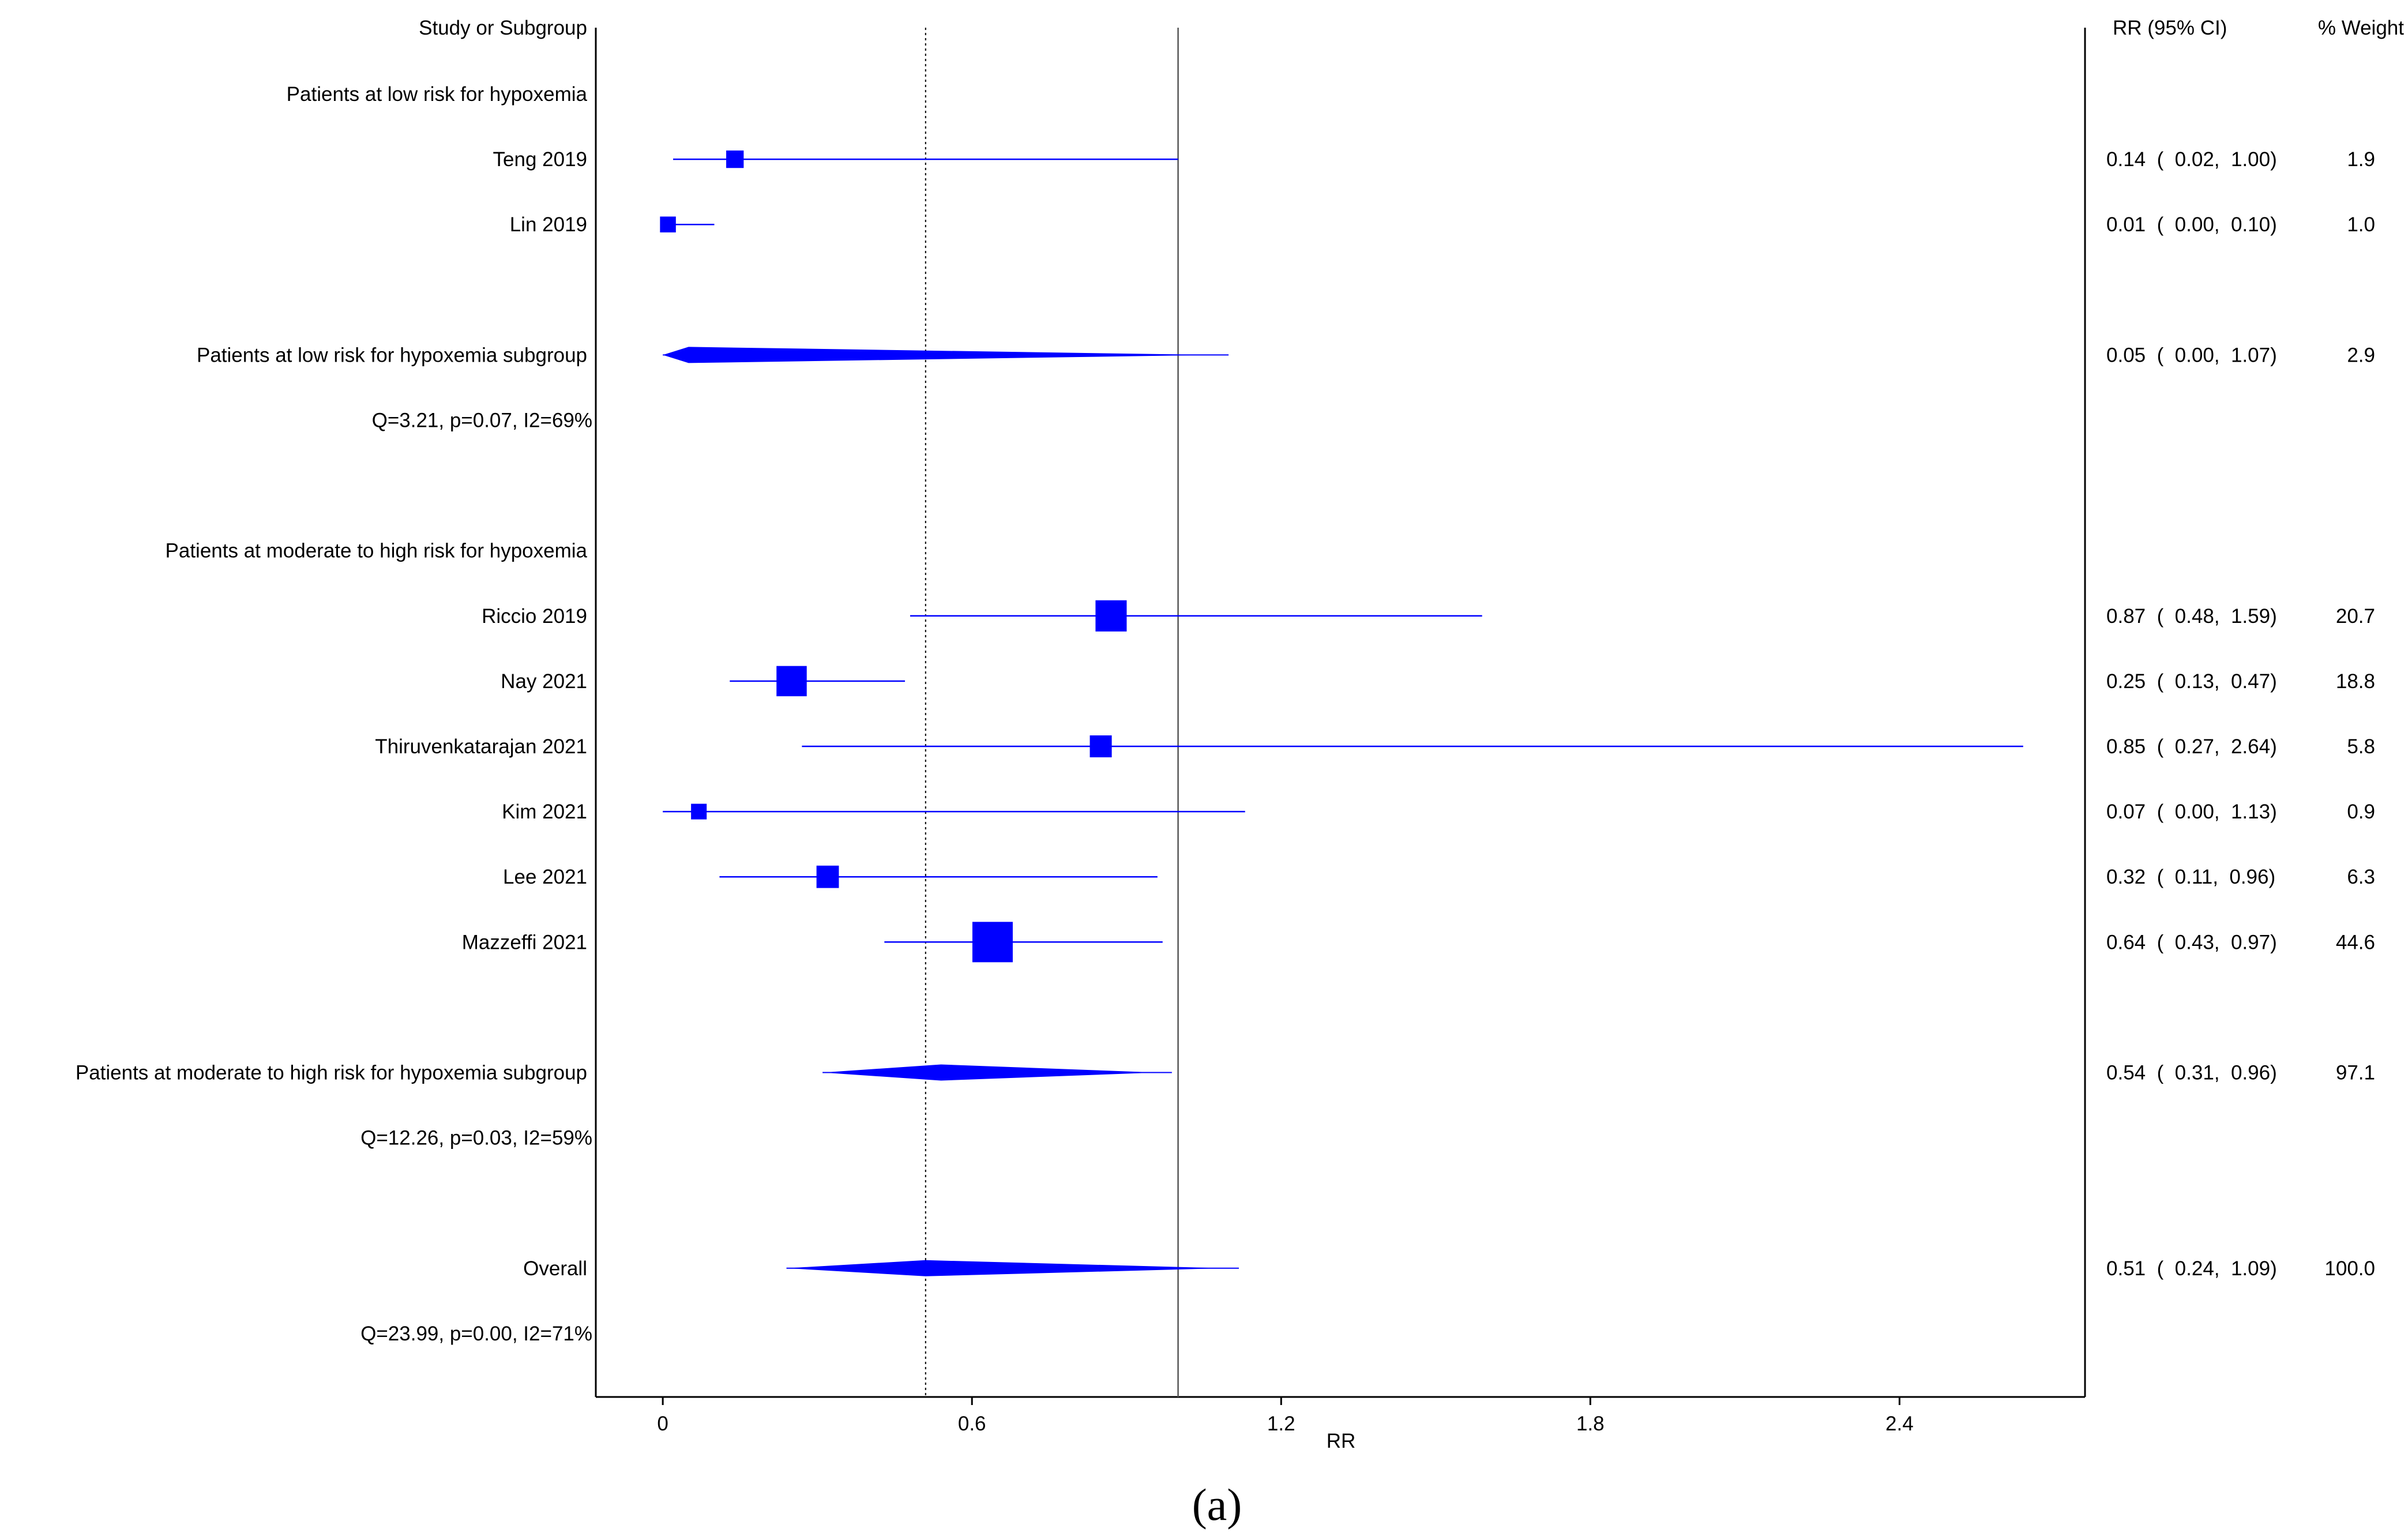 Image resolution: width=2408 pixels, height=1540 pixels. What do you see at coordinates (2361, 746) in the screenshot?
I see `weight-value: 5.8` at bounding box center [2361, 746].